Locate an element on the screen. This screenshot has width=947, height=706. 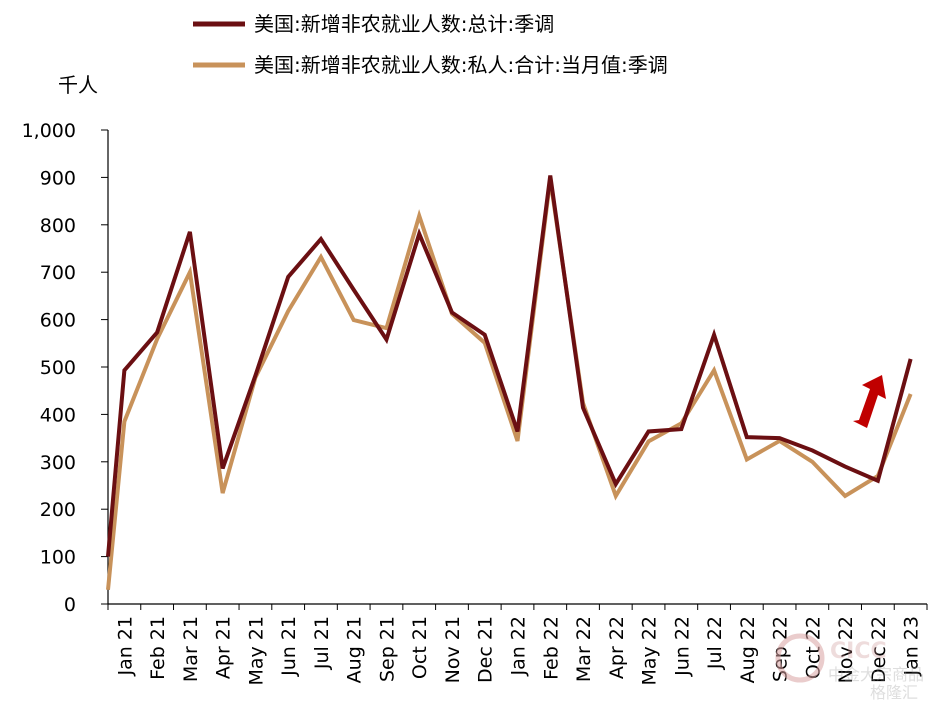
watermark-brand: CICC is located at coordinates (858, 651).